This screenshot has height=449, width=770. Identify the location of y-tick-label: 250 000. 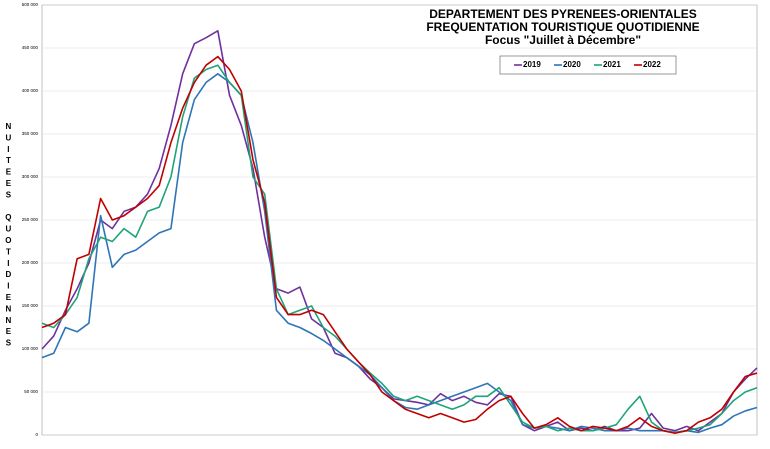
(30, 219).